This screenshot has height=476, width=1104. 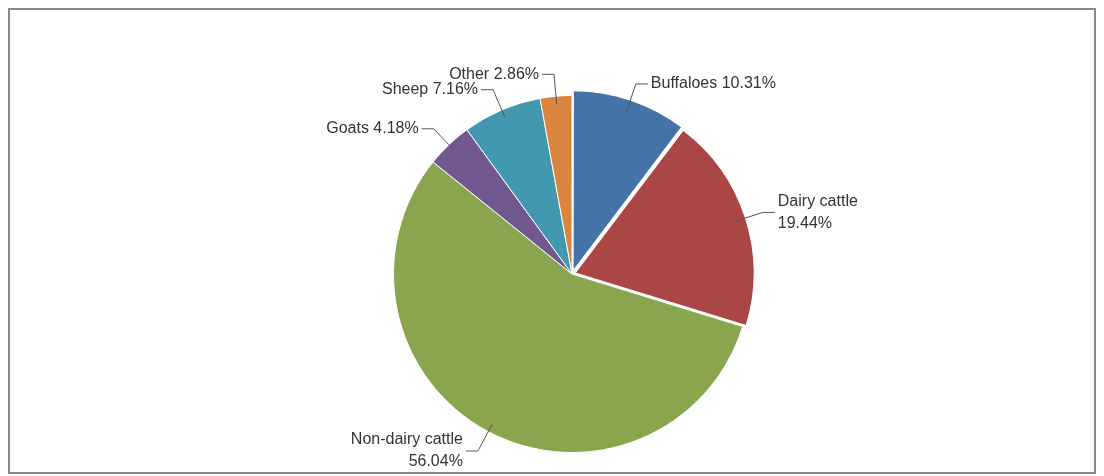 I want to click on slice-label: Goats 4.18%, so click(x=372, y=128).